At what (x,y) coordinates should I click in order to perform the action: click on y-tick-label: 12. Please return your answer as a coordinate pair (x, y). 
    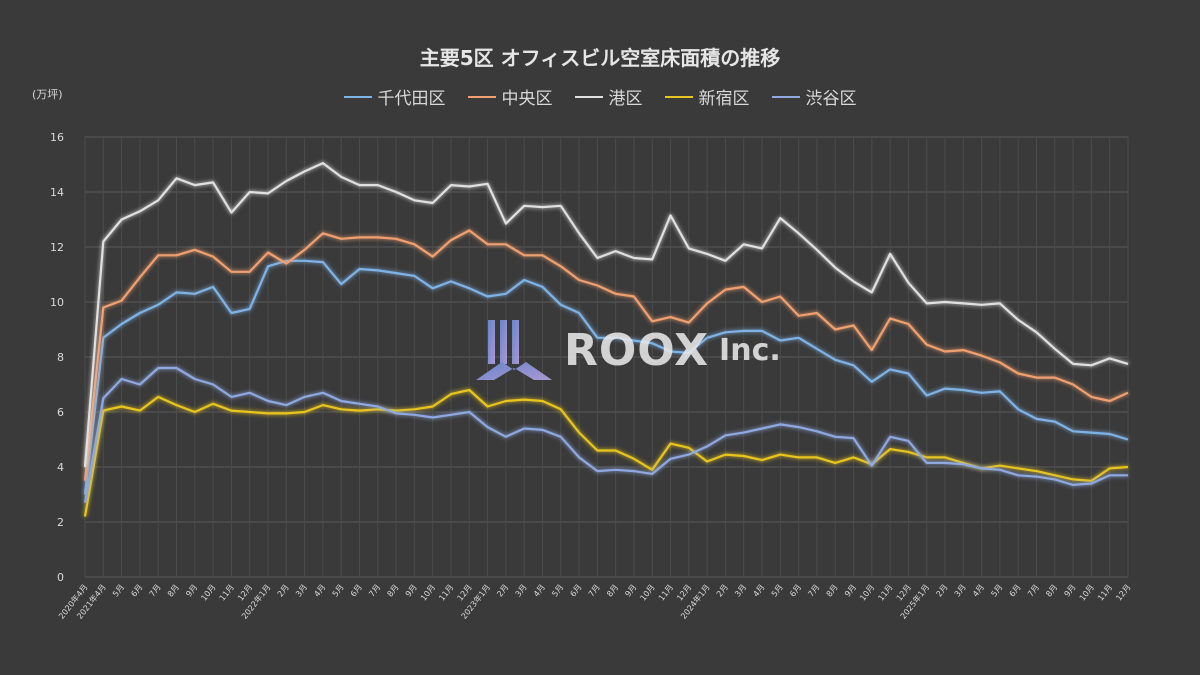
    Looking at the image, I should click on (57, 247).